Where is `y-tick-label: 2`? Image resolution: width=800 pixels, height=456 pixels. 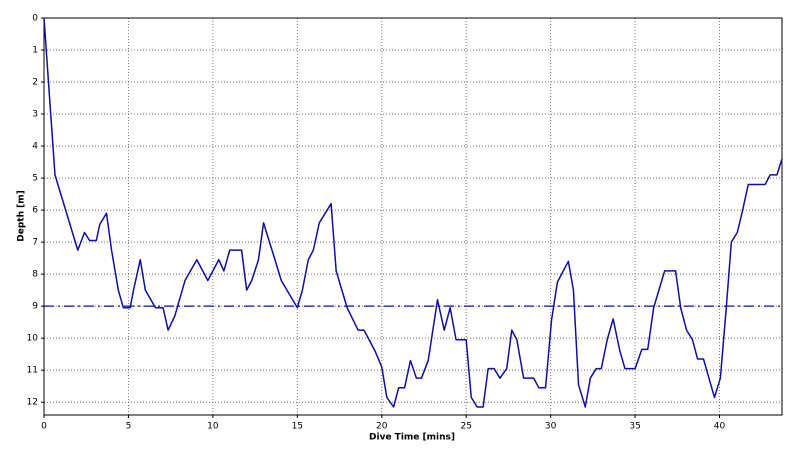 y-tick-label: 2 is located at coordinates (35, 83).